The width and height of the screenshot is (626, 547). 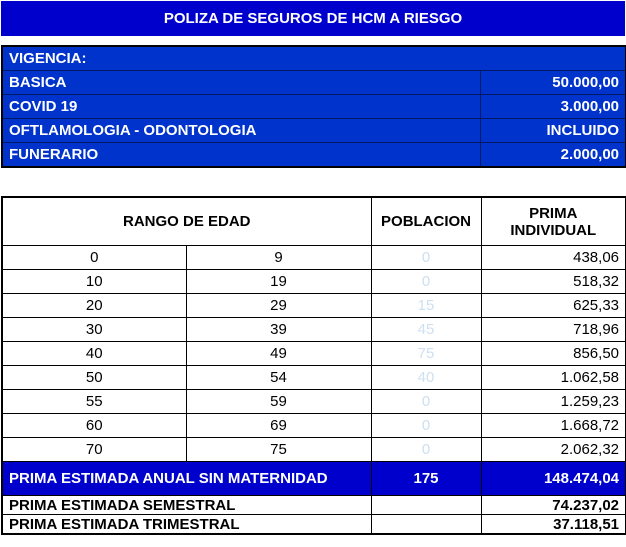 I want to click on vigencia-item-label: OFTLAMOLOGIA - ODONTOLOGIA, so click(x=241, y=130).